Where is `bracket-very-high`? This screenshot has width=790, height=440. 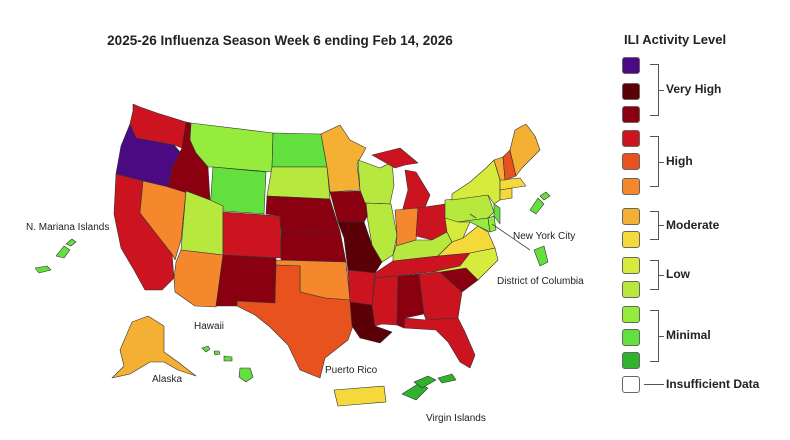
bracket-very-high is located at coordinates (654, 90).